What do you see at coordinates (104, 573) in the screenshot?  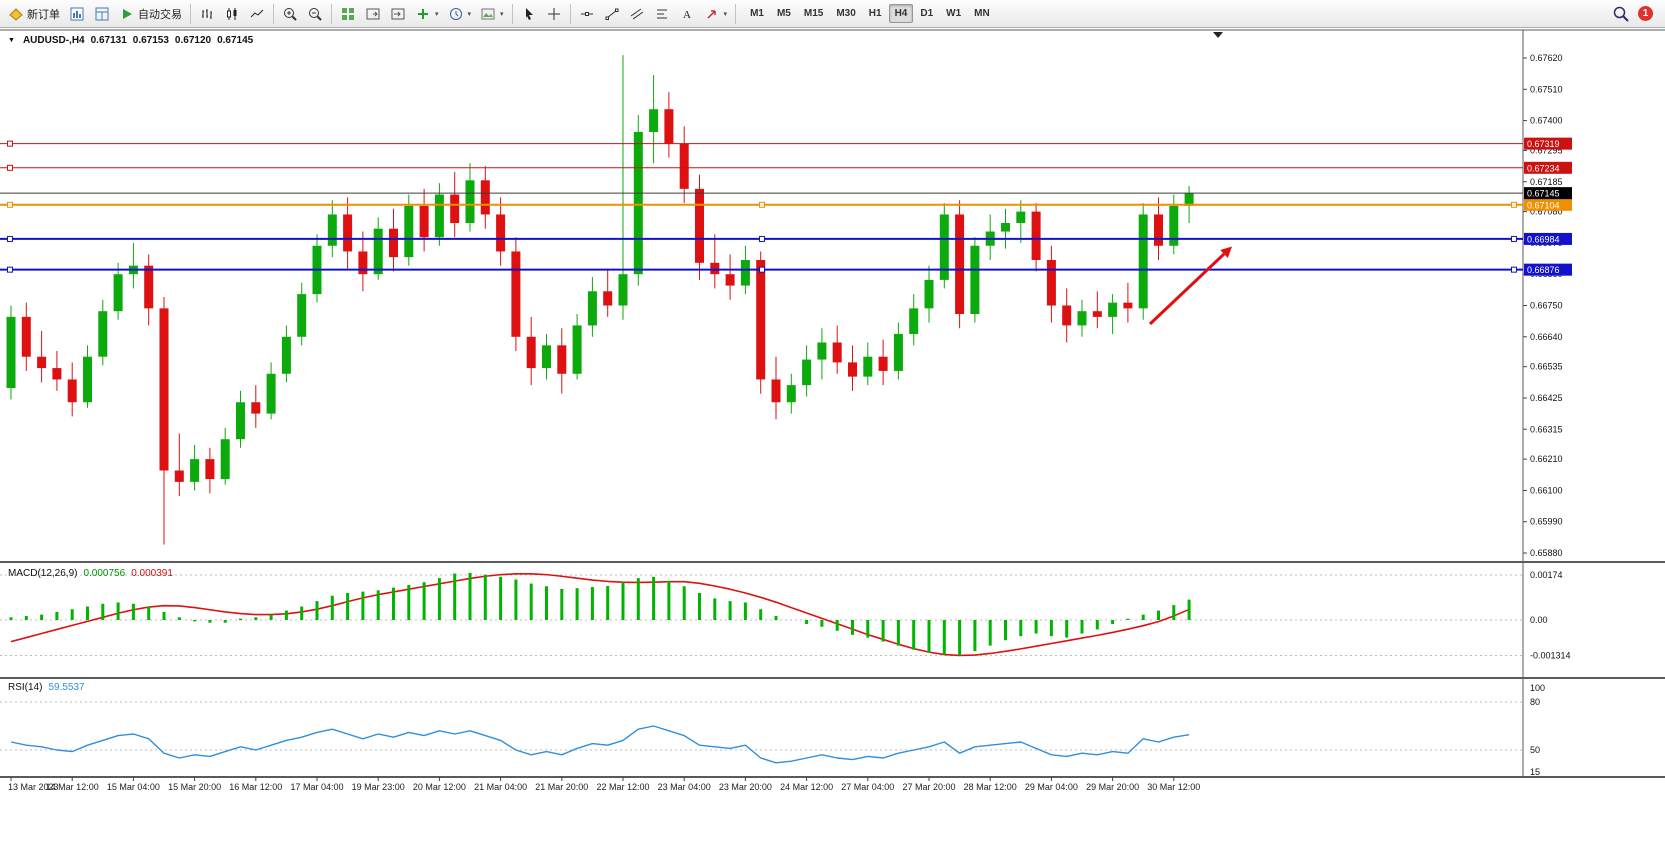 I see `macd-main-value: 0.000756` at bounding box center [104, 573].